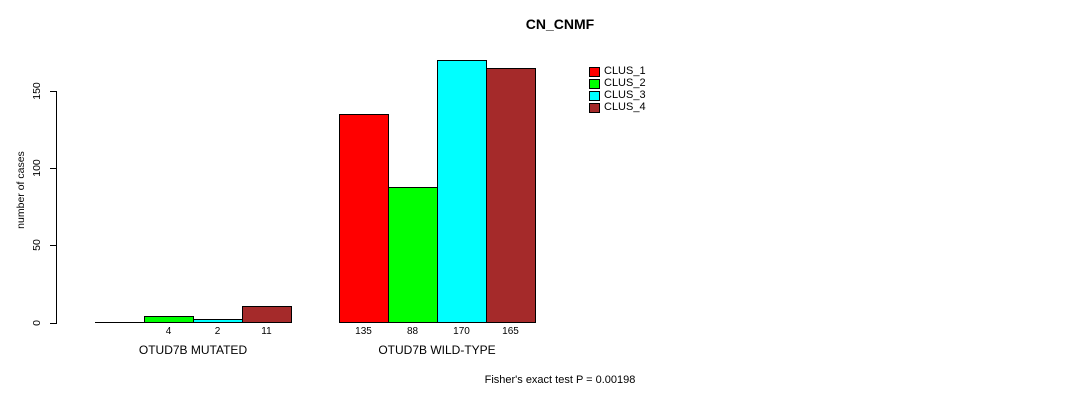 The image size is (1090, 400). Describe the element at coordinates (412, 331) in the screenshot. I see `bar-value-label: 88` at that location.